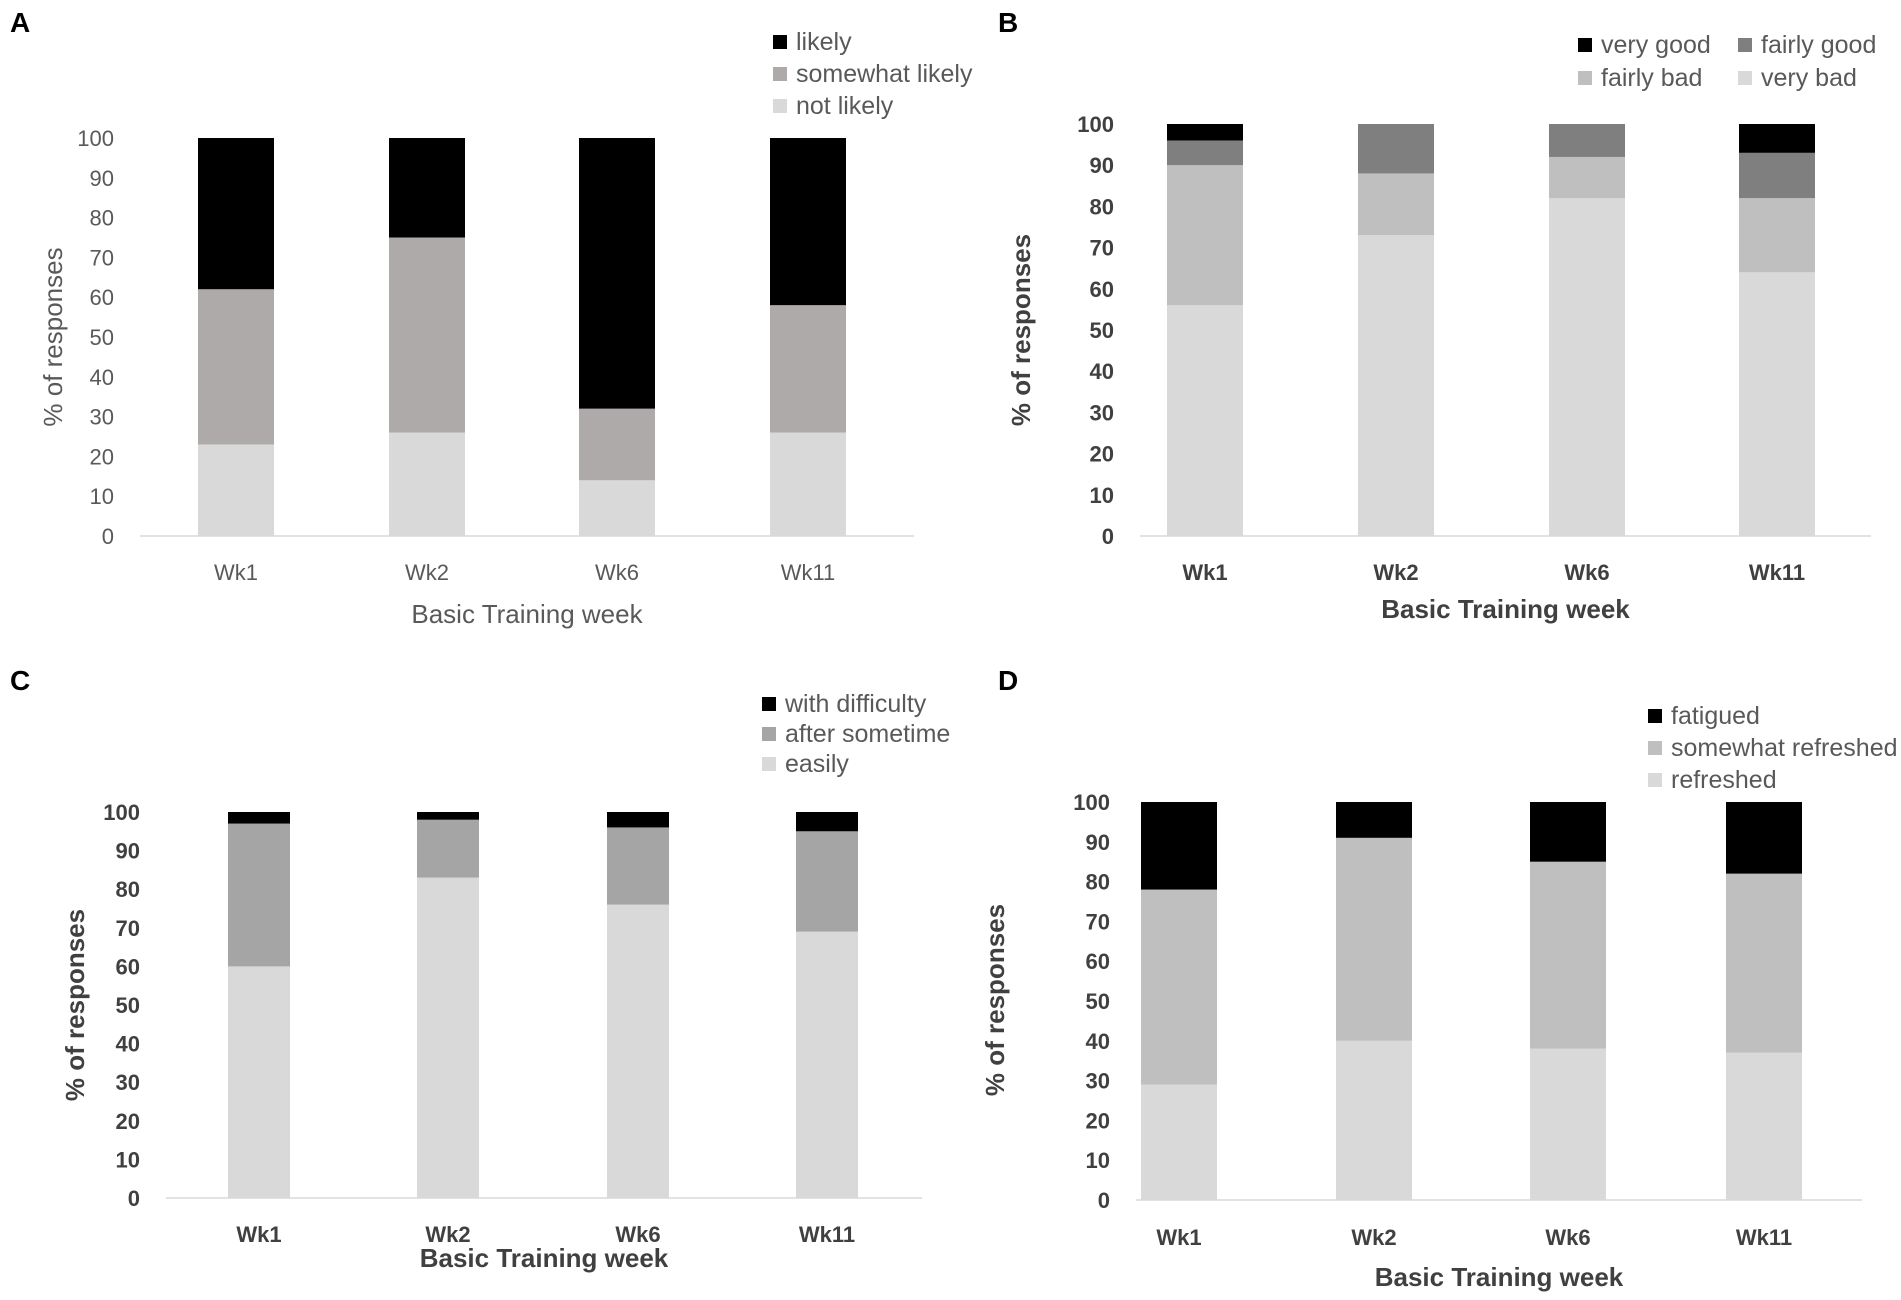 The image size is (1901, 1300). Describe the element at coordinates (638, 820) in the screenshot. I see `bar-wk6-with-difficulty` at that location.